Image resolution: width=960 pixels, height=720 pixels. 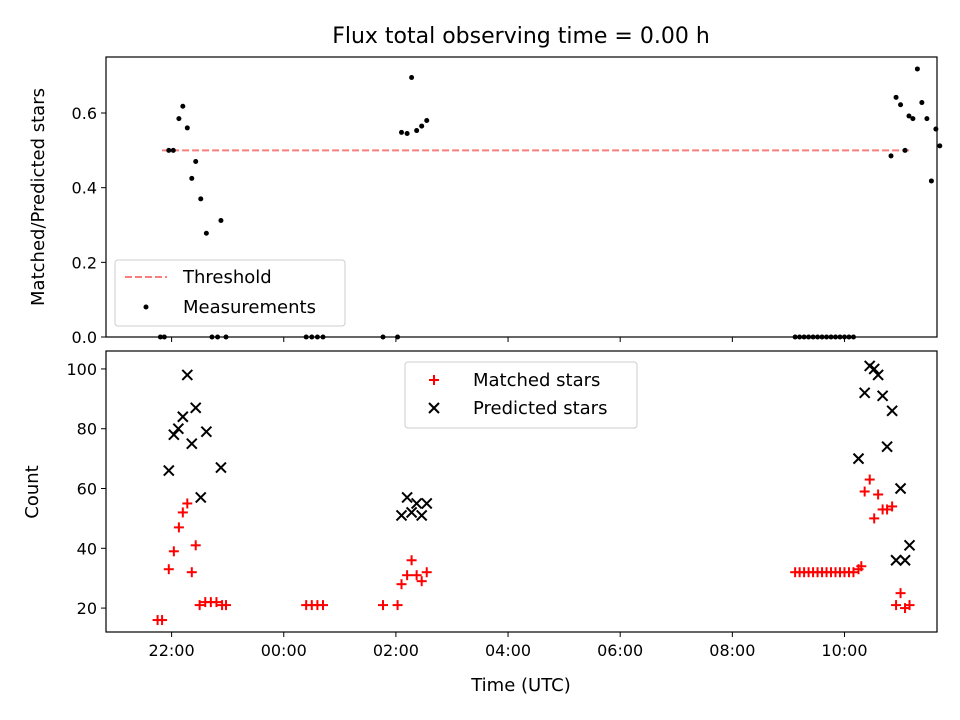 What do you see at coordinates (227, 277) in the screenshot?
I see `threshold-legend-label: Threshold` at bounding box center [227, 277].